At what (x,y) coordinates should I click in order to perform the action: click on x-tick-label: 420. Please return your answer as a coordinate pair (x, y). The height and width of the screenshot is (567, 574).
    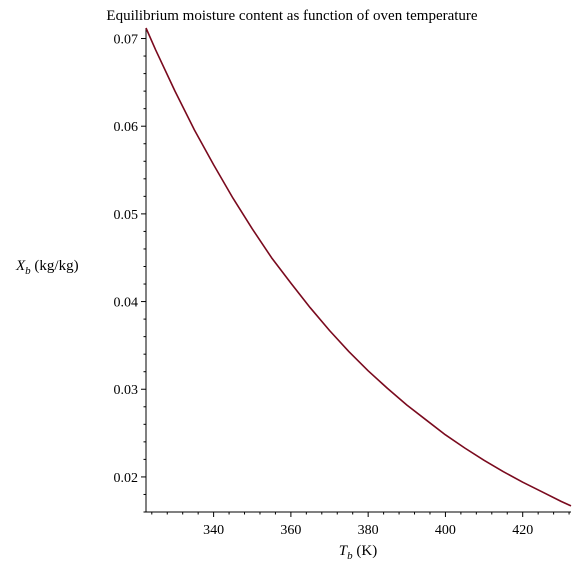
    Looking at the image, I should click on (522, 530).